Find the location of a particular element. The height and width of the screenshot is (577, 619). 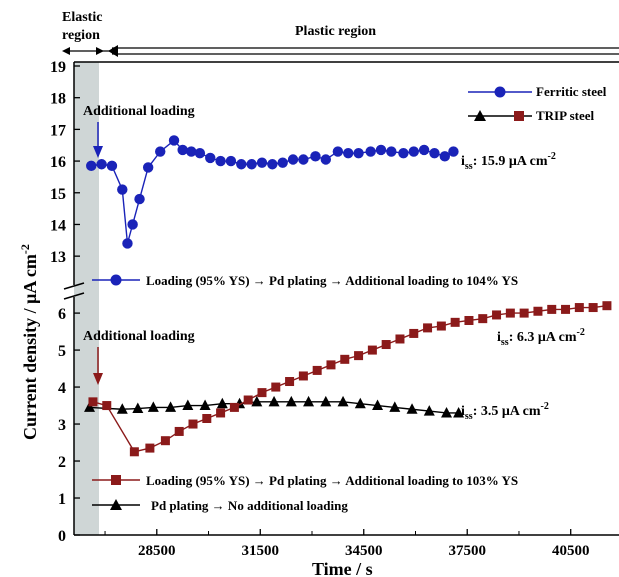

legend-trip-square is located at coordinates (519, 116).